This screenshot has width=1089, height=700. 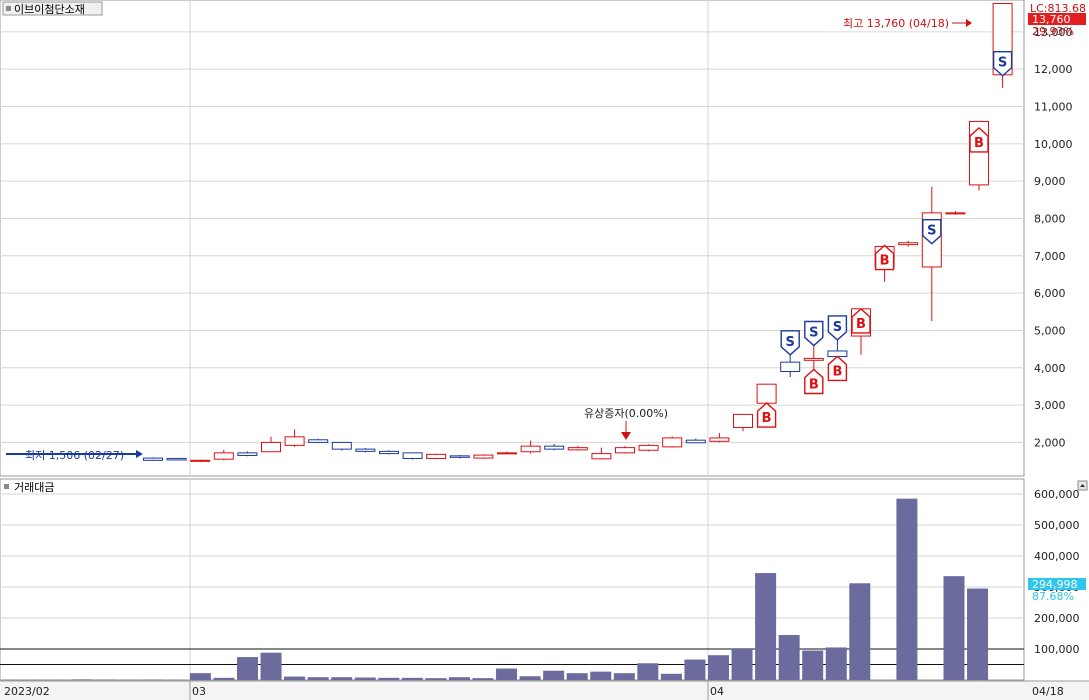 What do you see at coordinates (74, 455) in the screenshot?
I see `low-price-label: 최저 1,506 (02/27)` at bounding box center [74, 455].